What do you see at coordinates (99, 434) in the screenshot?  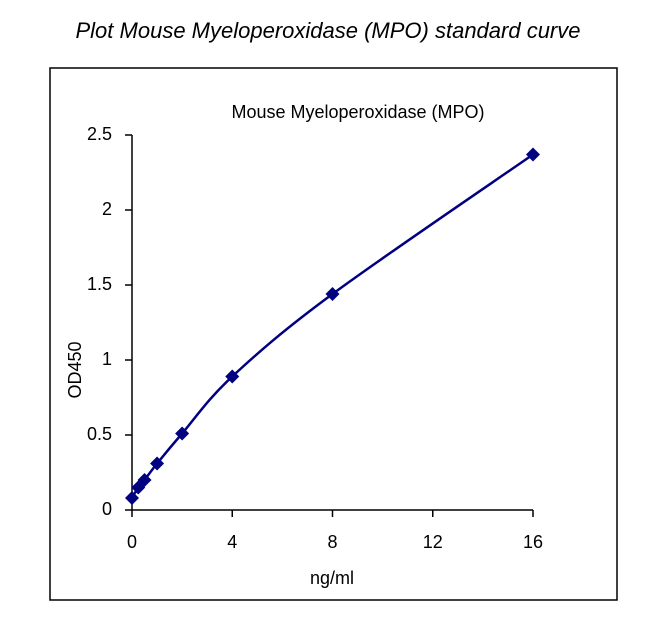 I see `y-tick-label: 0.5` at bounding box center [99, 434].